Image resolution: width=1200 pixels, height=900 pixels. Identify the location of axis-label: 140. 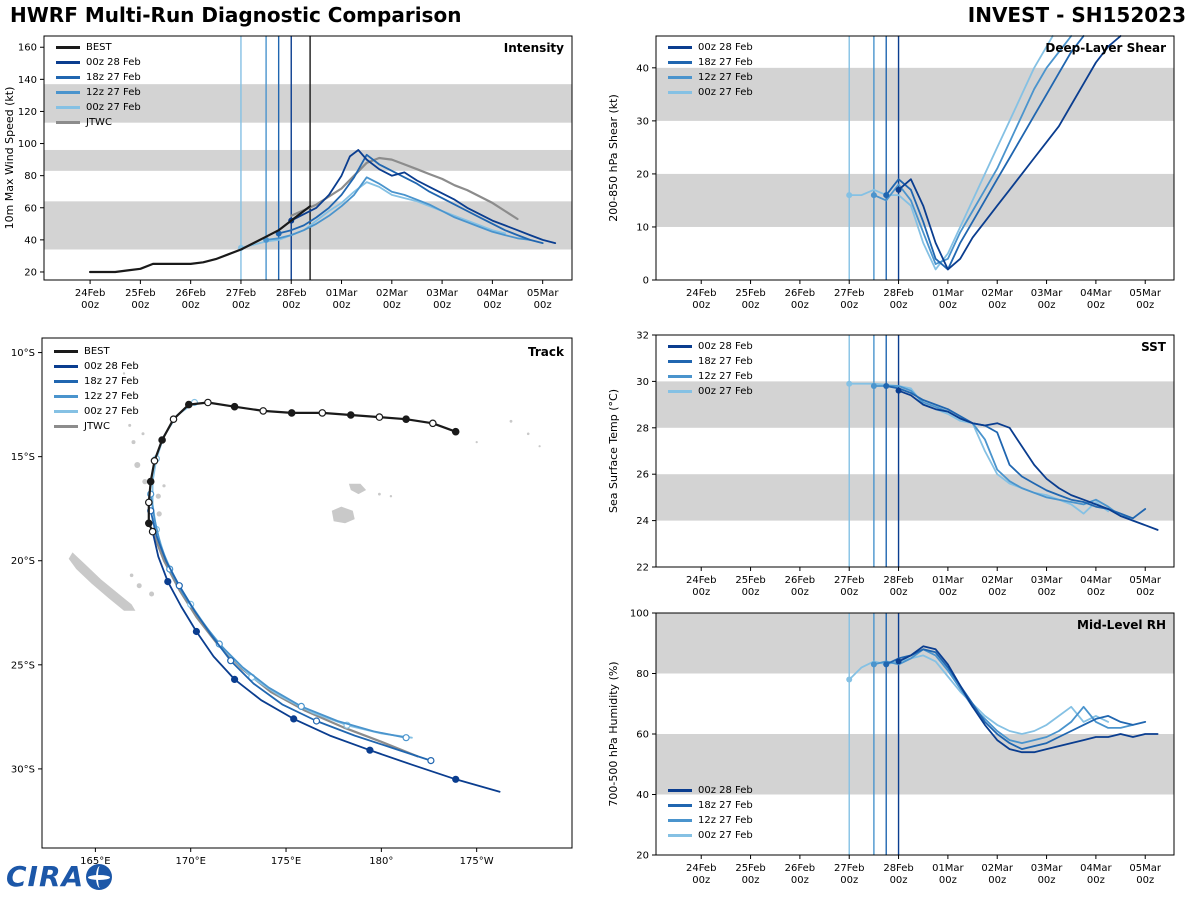
(27, 80).